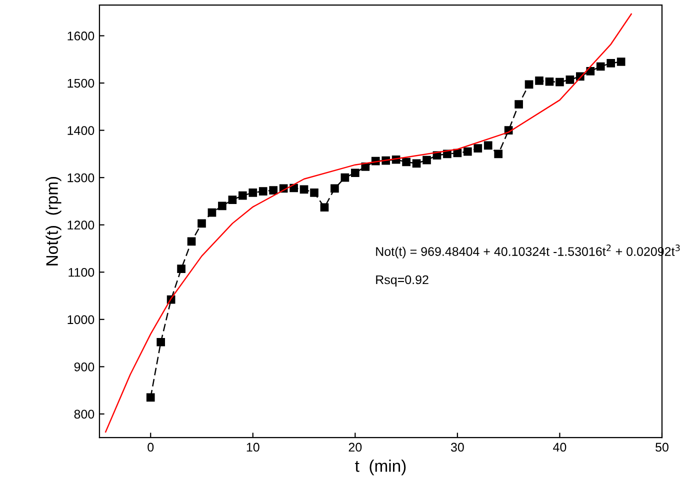  What do you see at coordinates (81, 130) in the screenshot?
I see `y-tick-label: 1400` at bounding box center [81, 130].